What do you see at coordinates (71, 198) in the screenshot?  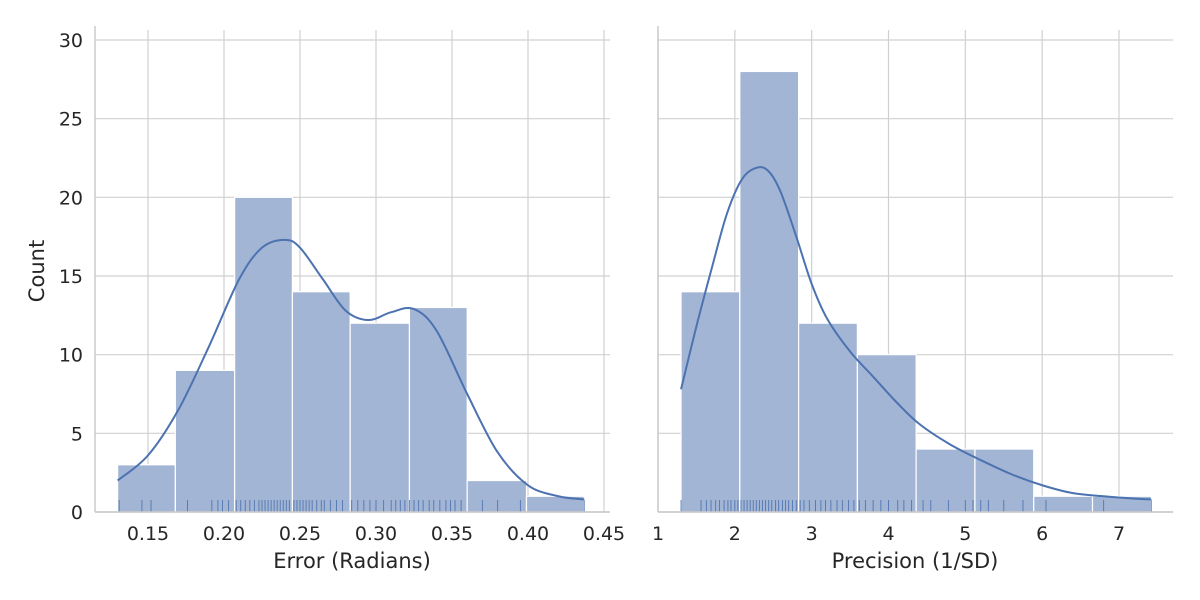 I see `y-tick-label: 20` at bounding box center [71, 198].